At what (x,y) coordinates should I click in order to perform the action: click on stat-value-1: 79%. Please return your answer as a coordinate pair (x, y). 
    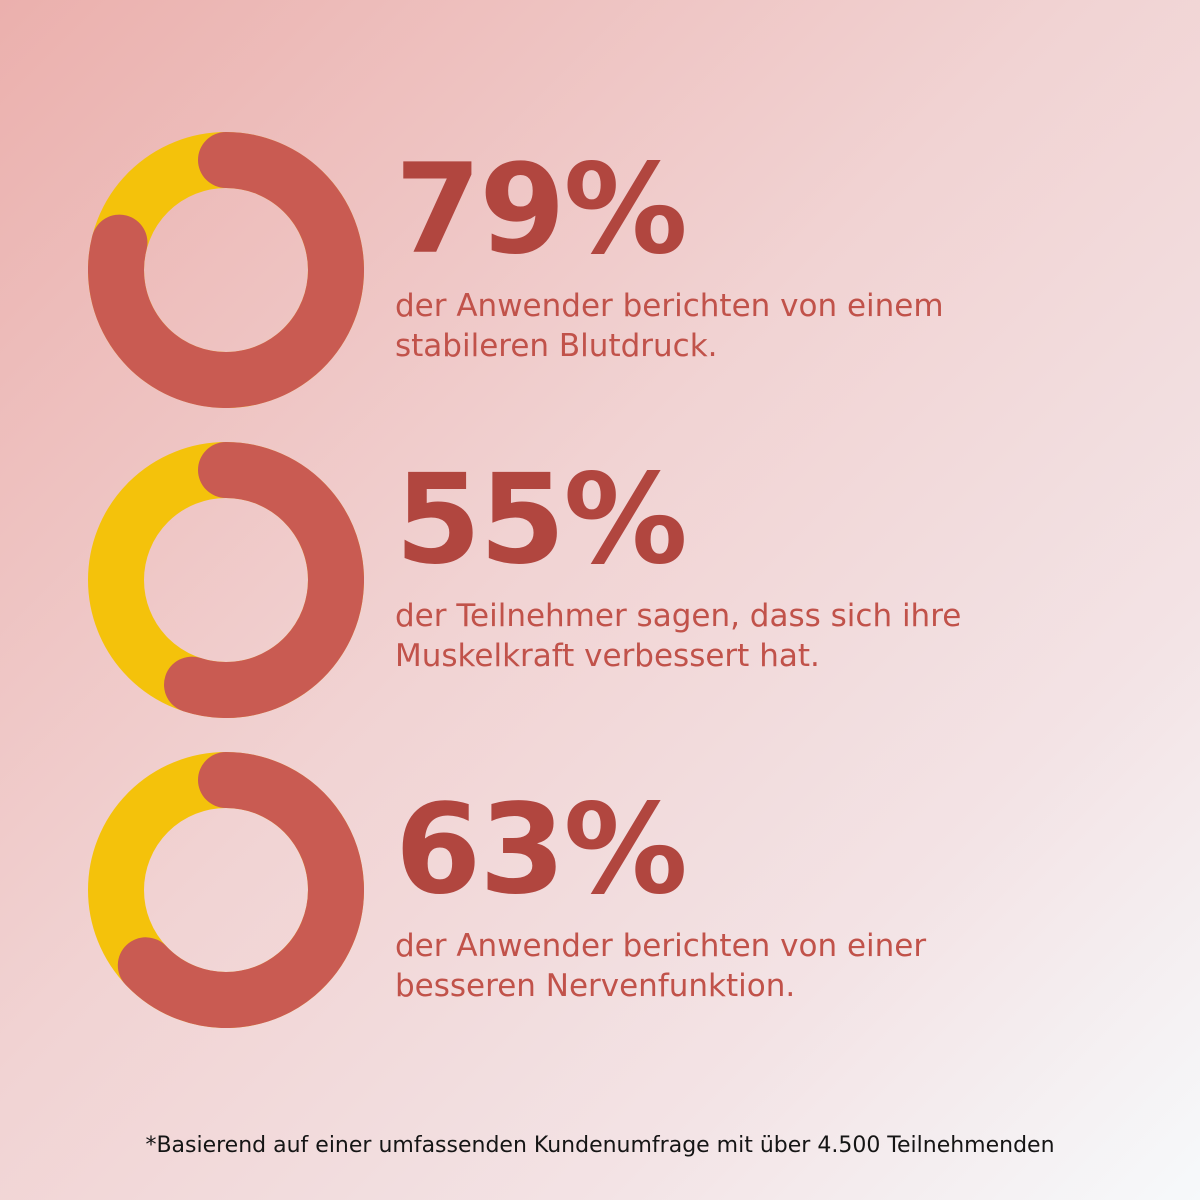
    Looking at the image, I should click on (541, 210).